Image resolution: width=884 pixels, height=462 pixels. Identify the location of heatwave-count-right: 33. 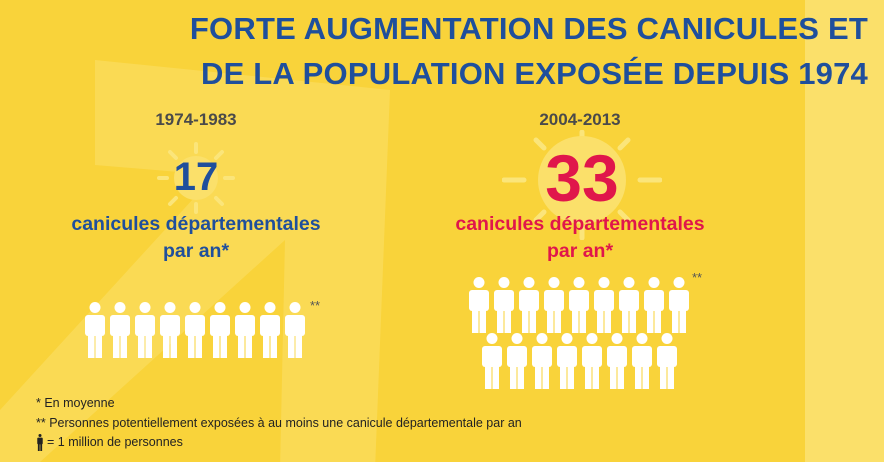
(582, 178).